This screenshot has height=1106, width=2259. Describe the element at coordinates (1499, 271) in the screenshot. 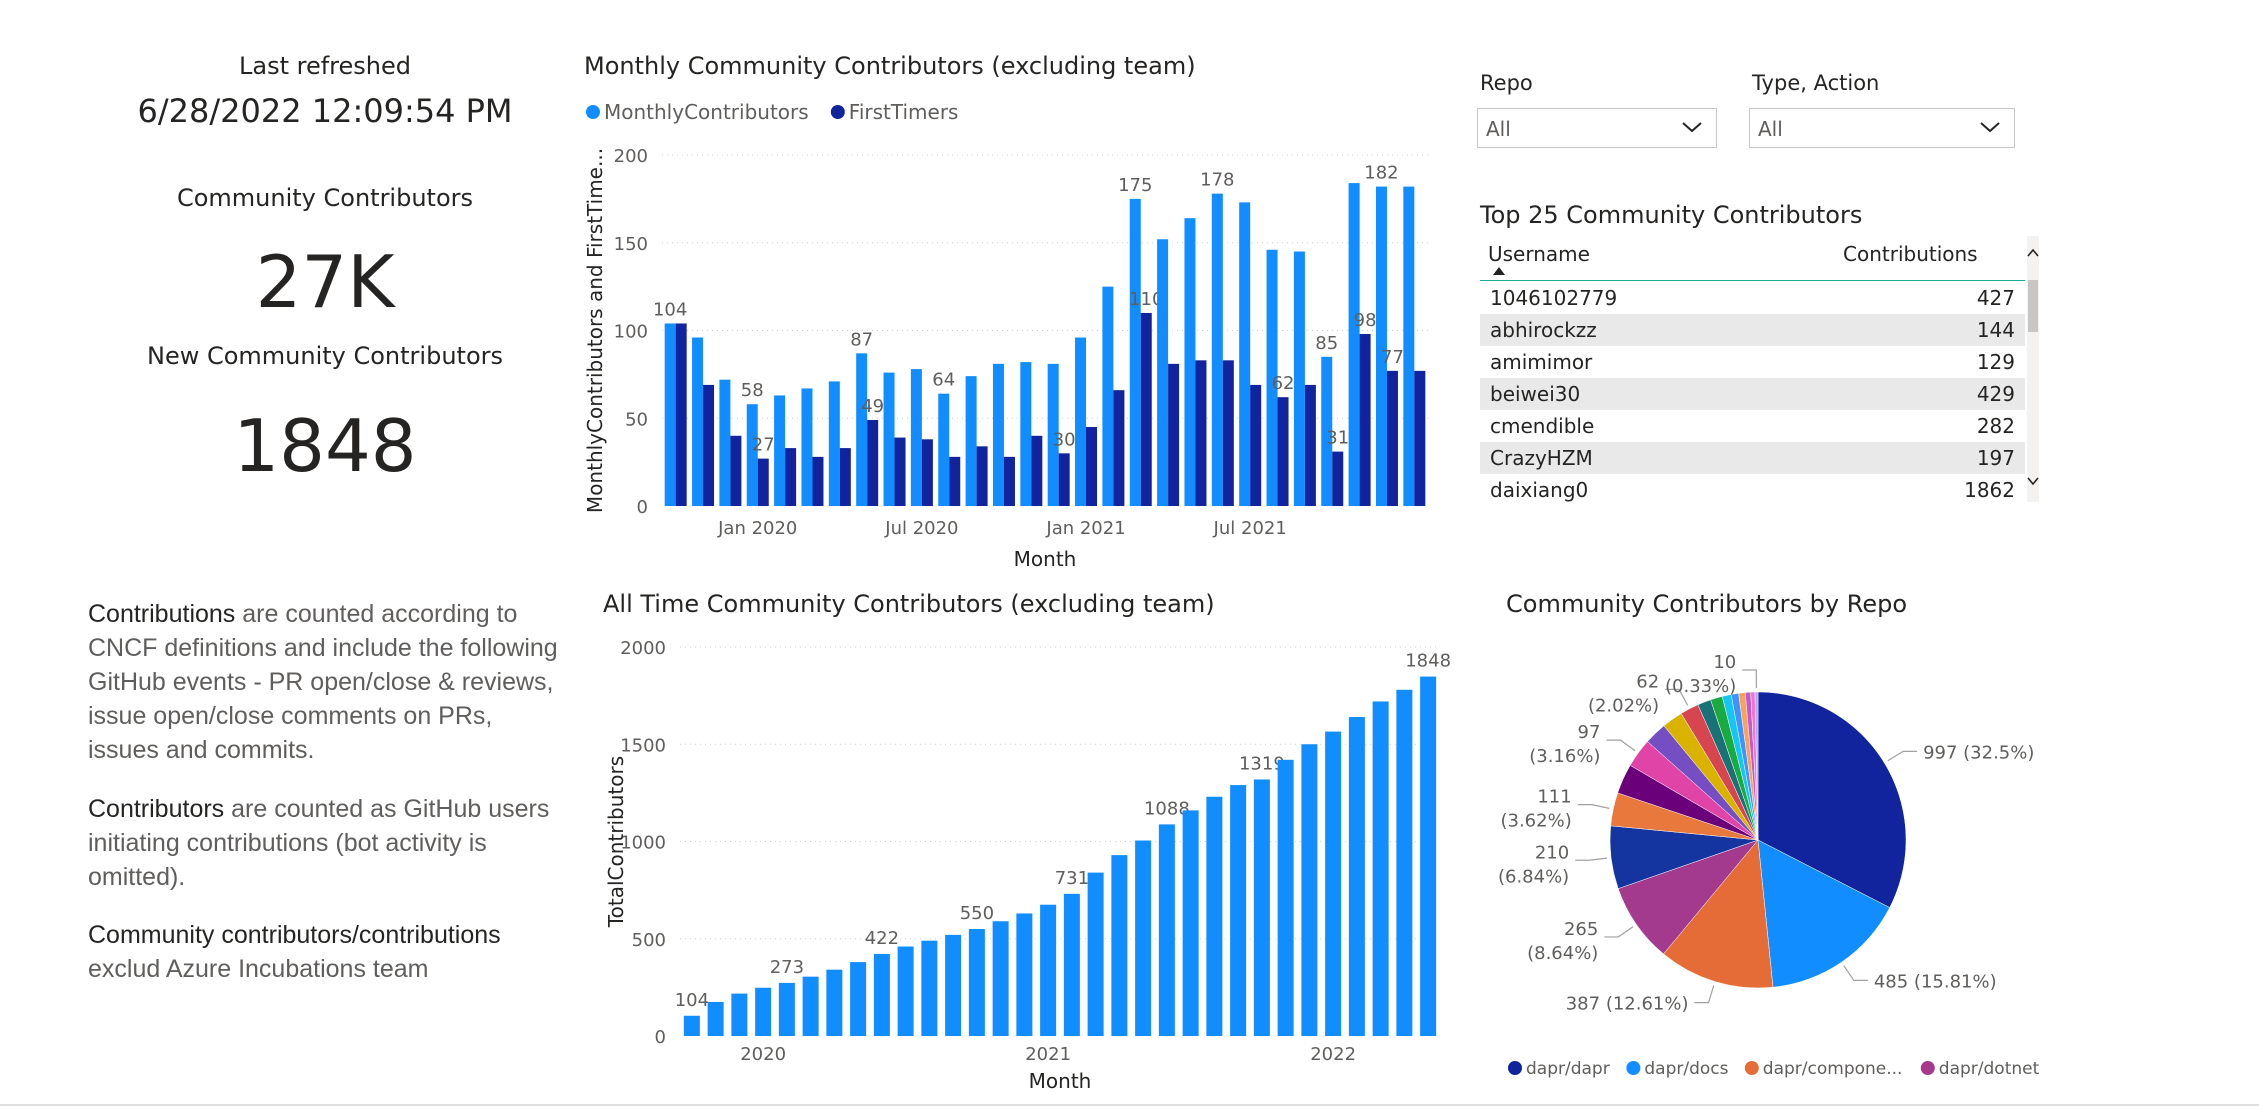

I see `sort-ascending-icon` at that location.